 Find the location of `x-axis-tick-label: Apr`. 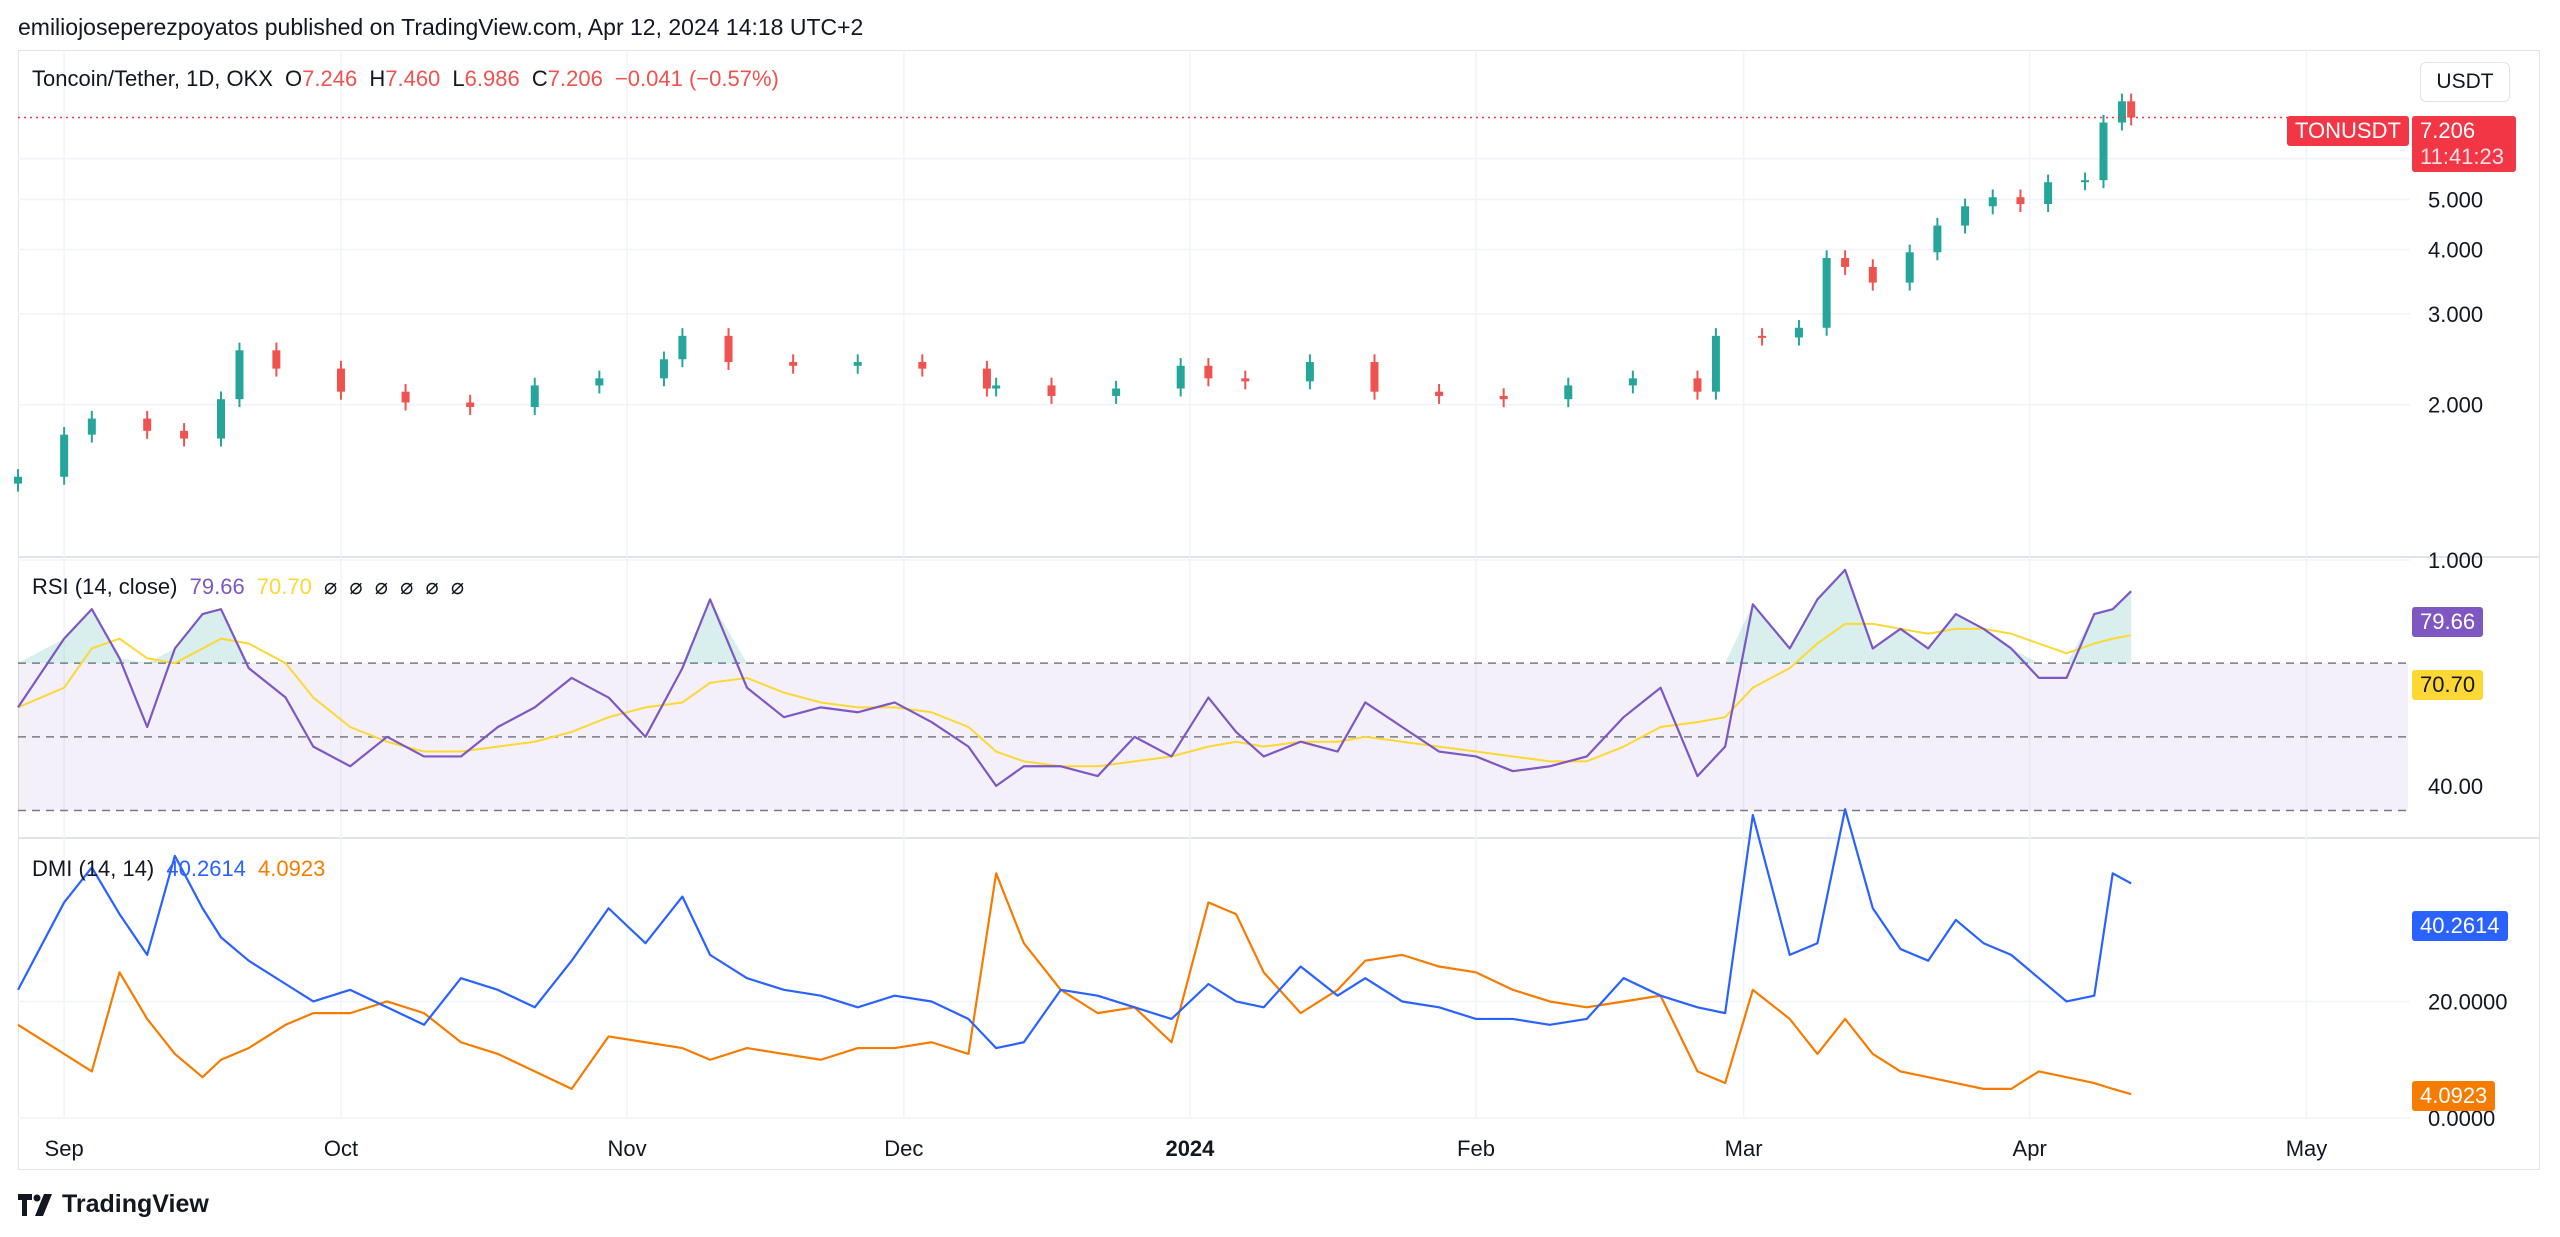

x-axis-tick-label: Apr is located at coordinates (2030, 1148).